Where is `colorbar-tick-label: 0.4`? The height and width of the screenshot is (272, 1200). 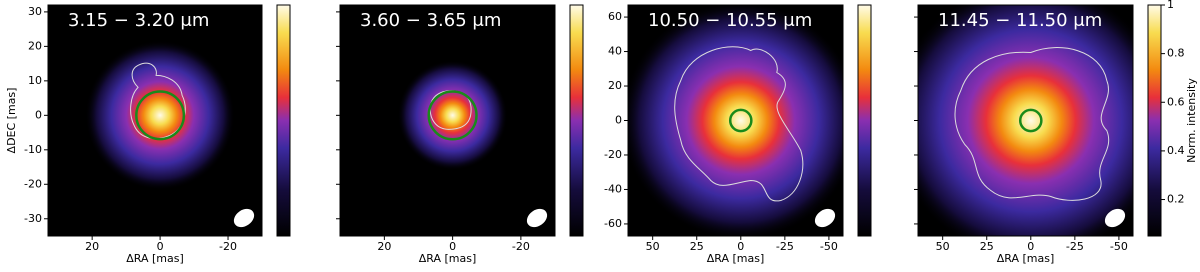 colorbar-tick-label: 0.4 is located at coordinates (1176, 150).